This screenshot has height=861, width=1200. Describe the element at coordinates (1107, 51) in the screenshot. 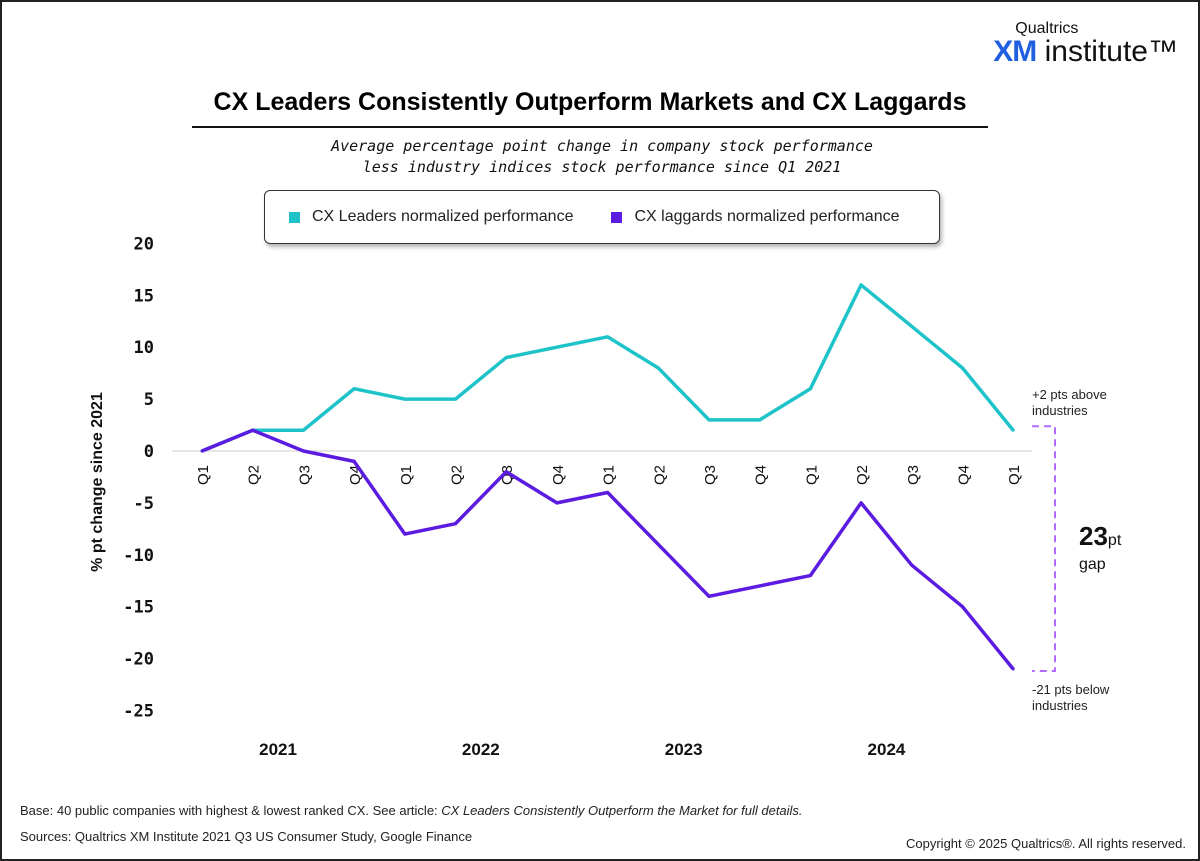

I see `logo-institute: institute™` at that location.